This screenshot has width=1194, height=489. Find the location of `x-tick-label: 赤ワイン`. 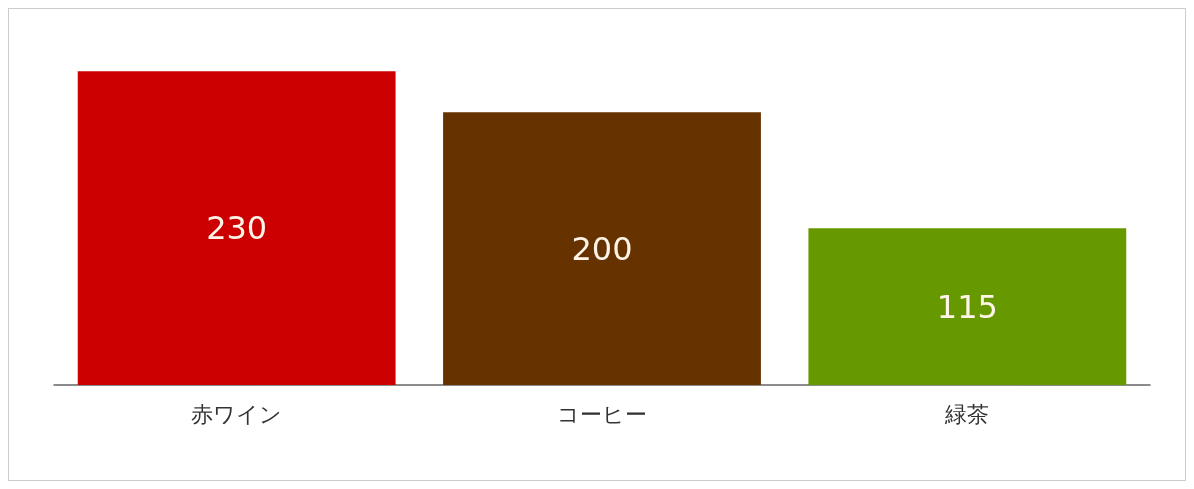

x-tick-label: 赤ワイン is located at coordinates (237, 414).